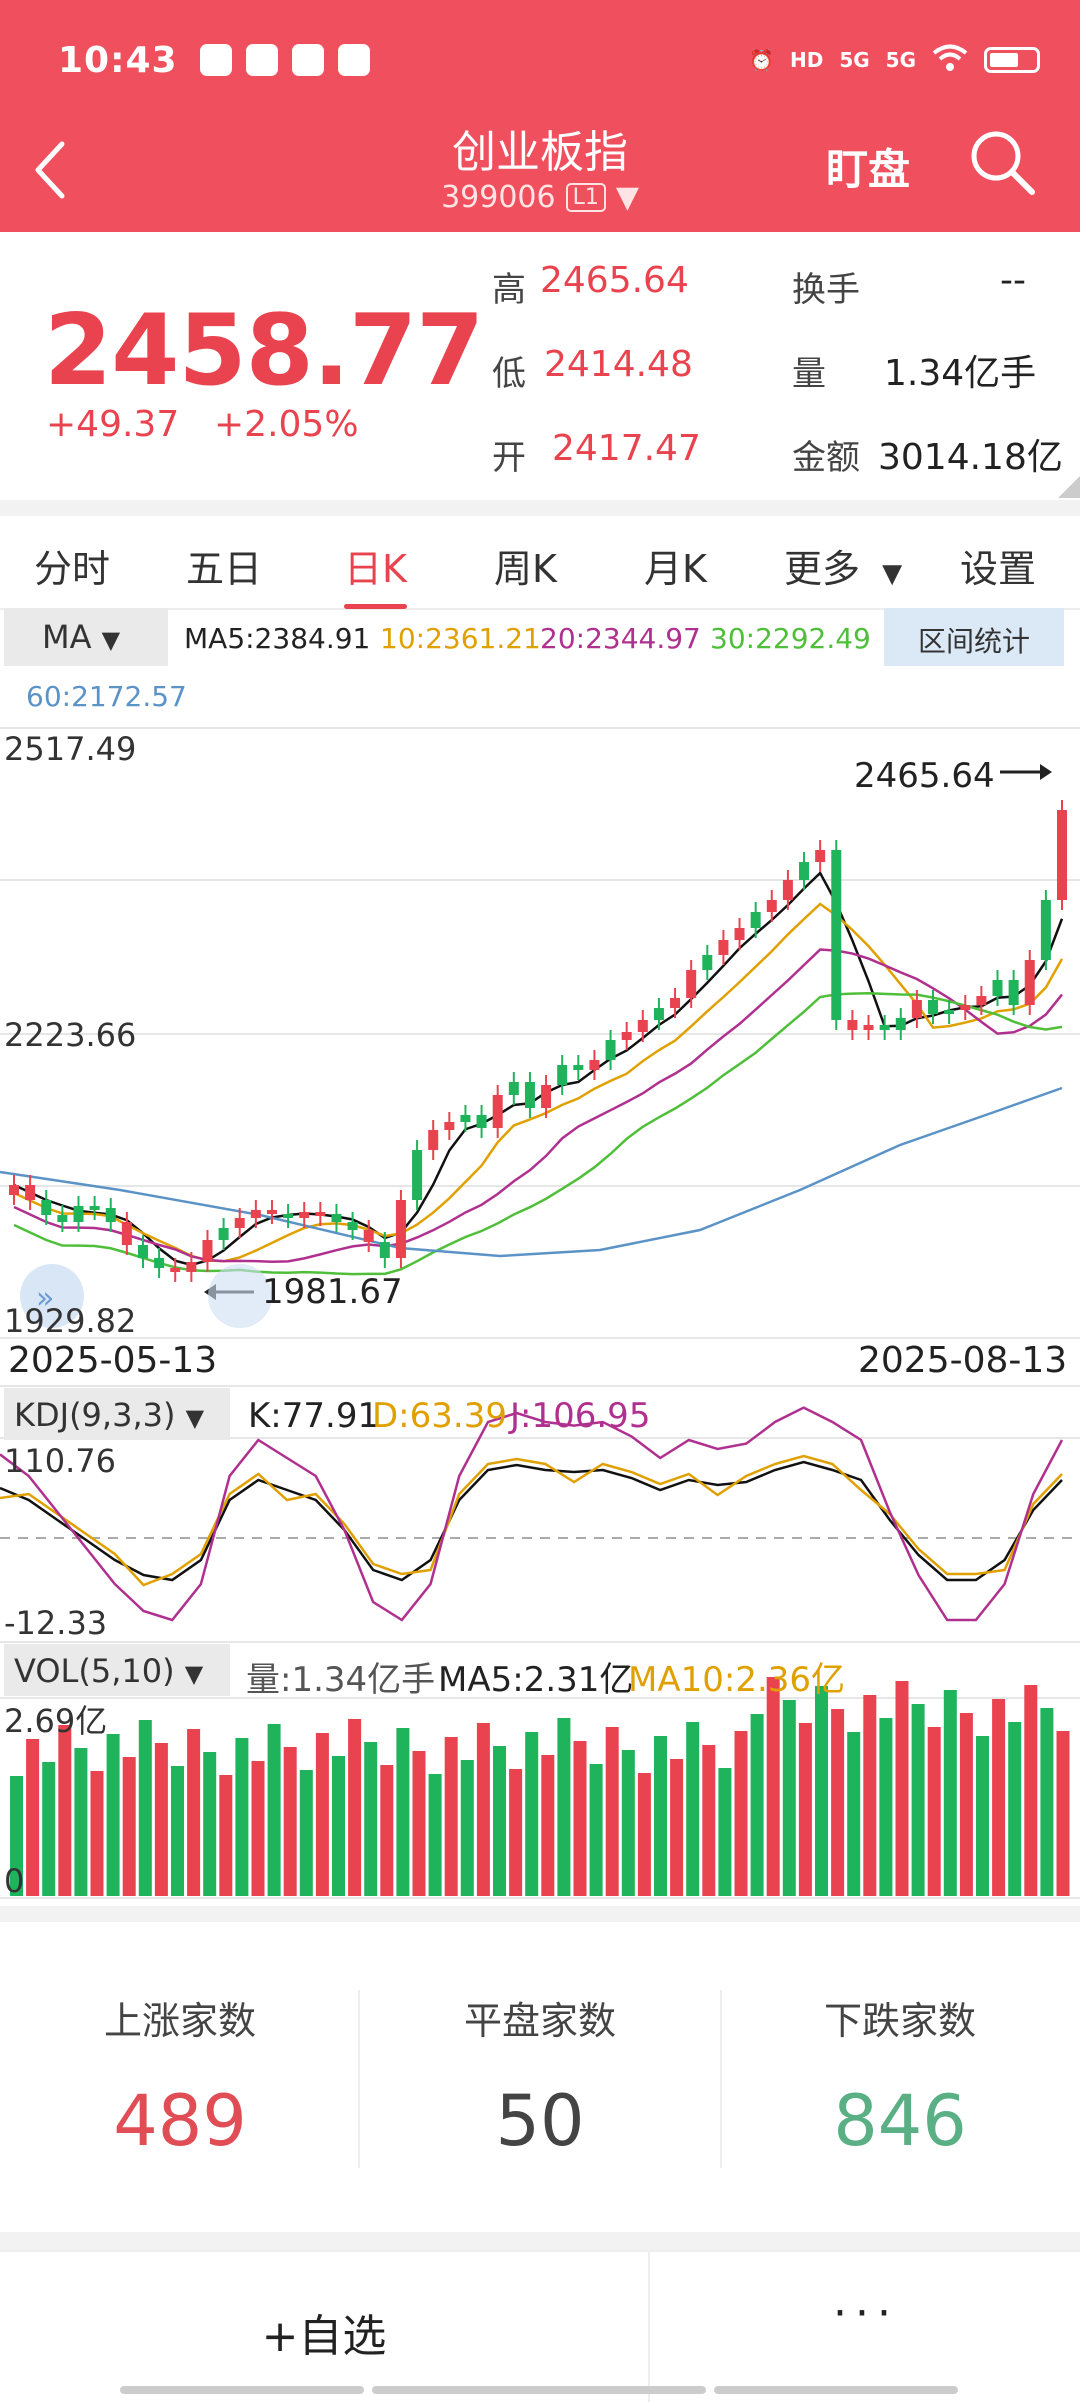  Describe the element at coordinates (375, 573) in the screenshot. I see `tab-daily-k: 日K` at that location.